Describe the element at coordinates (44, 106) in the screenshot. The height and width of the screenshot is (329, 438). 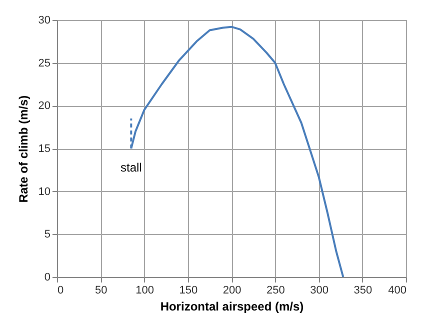
I see `y-tick-label: 20` at that location.